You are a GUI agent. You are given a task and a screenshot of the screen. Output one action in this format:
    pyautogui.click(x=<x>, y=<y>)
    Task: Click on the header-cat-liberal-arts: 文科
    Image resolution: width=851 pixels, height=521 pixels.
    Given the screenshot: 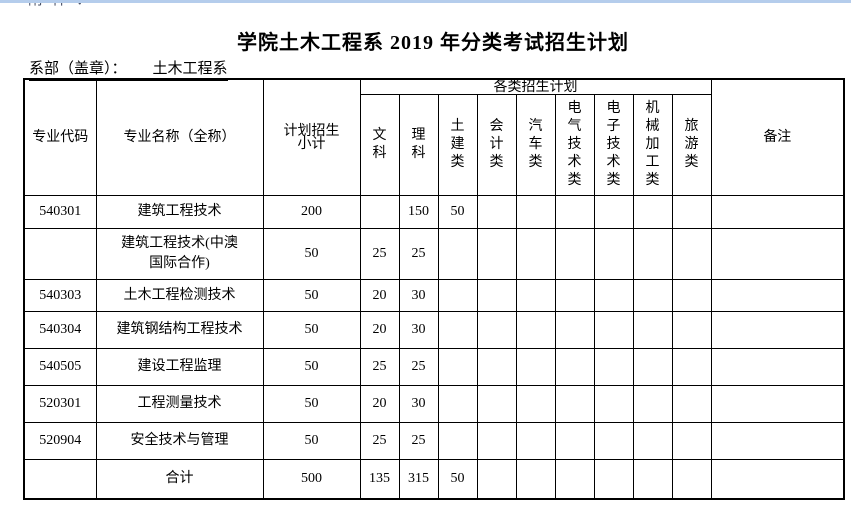 What is the action you would take?
    pyautogui.click(x=379, y=145)
    